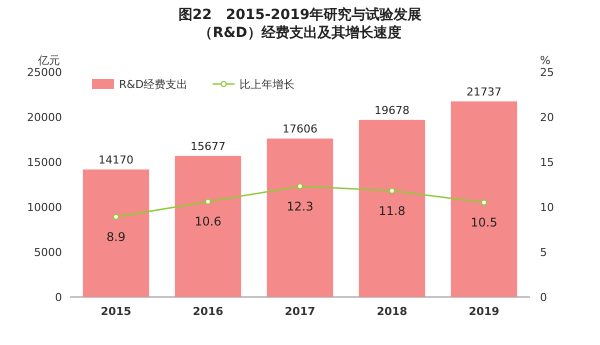 This screenshot has width=600, height=345. What do you see at coordinates (484, 311) in the screenshot?
I see `x-tick-label: 2019` at bounding box center [484, 311].